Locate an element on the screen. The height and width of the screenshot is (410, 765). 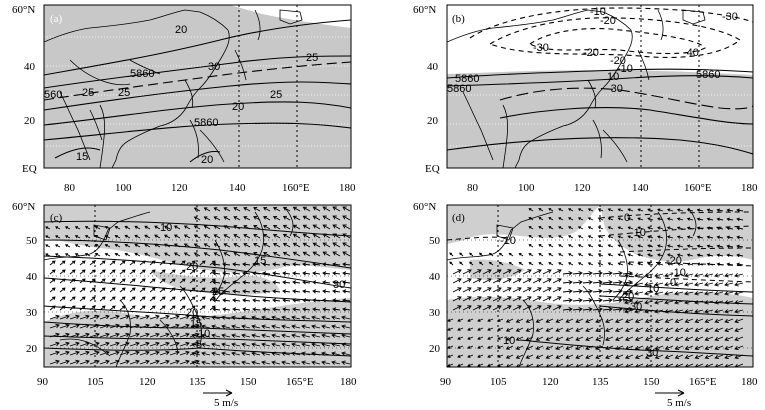
contour-label: -10 is located at coordinates (678, 273).